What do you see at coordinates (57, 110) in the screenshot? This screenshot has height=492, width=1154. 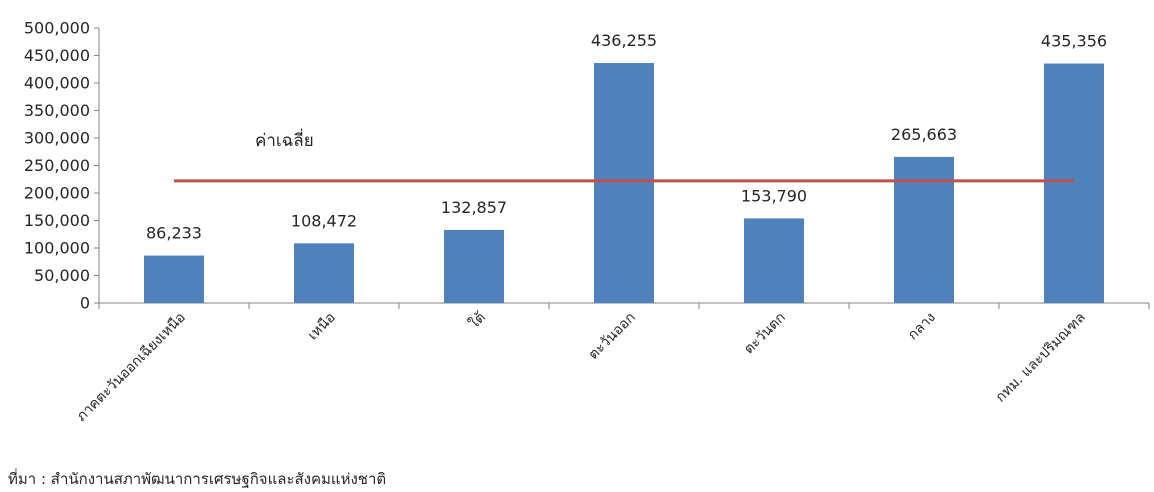 I see `y-tick-label-7: 350,000` at bounding box center [57, 110].